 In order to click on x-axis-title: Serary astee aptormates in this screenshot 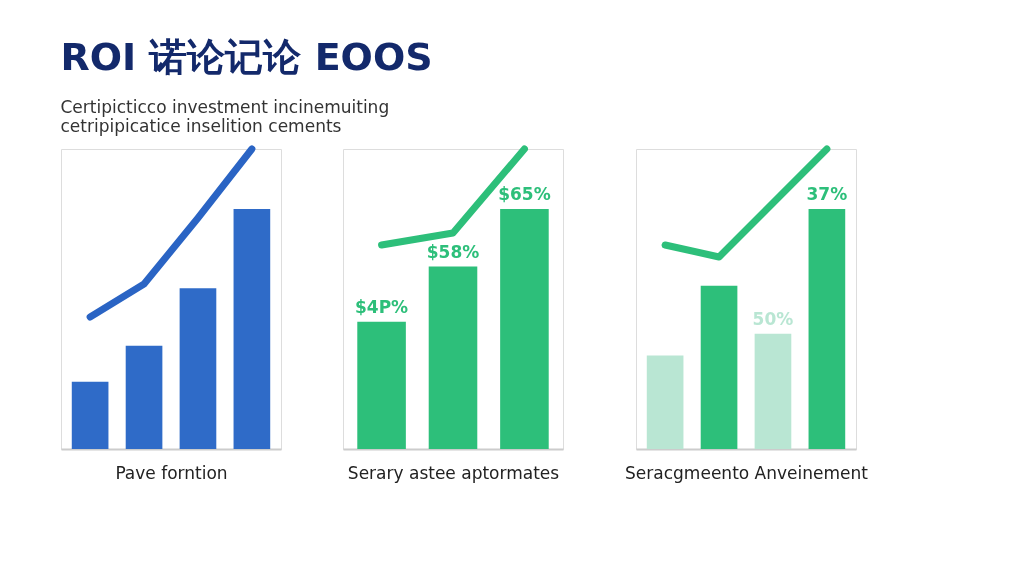, I will do `click(453, 472)`.